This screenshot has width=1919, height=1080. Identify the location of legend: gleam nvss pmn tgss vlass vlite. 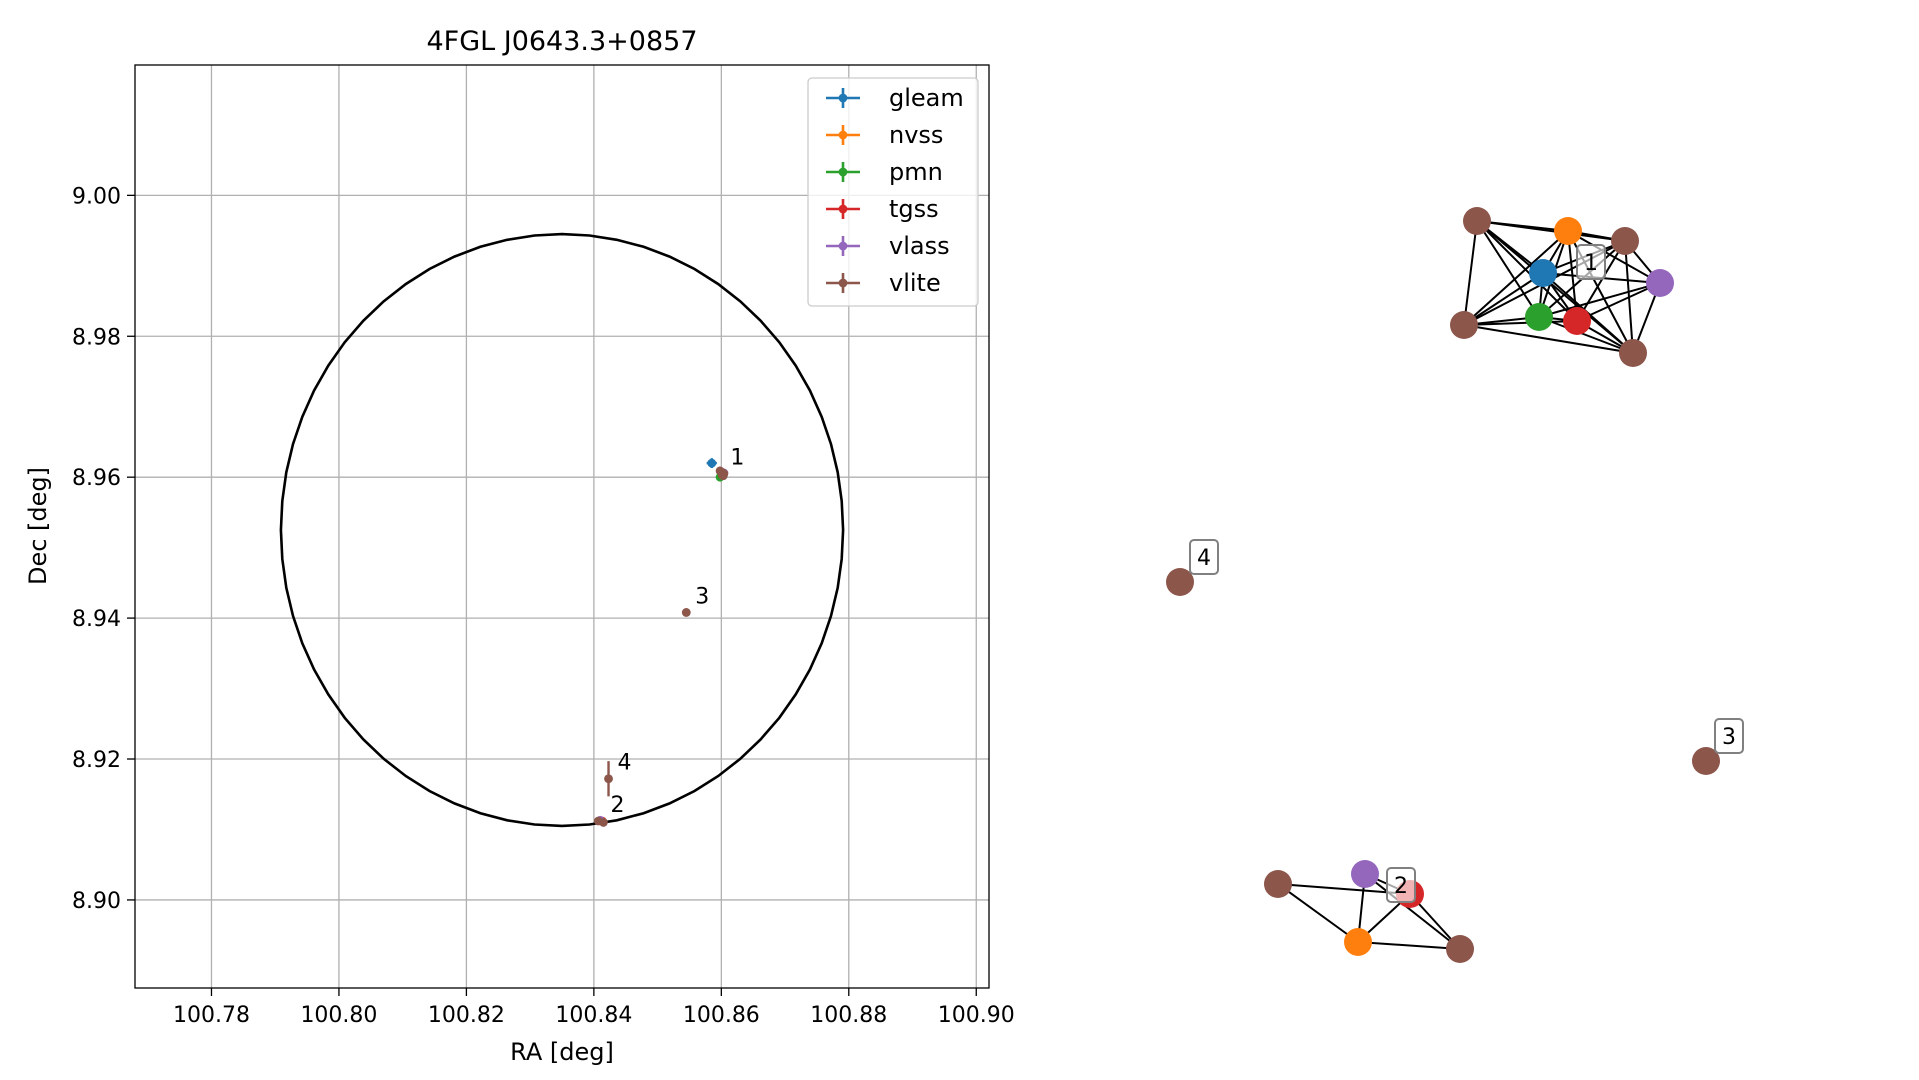
(893, 192).